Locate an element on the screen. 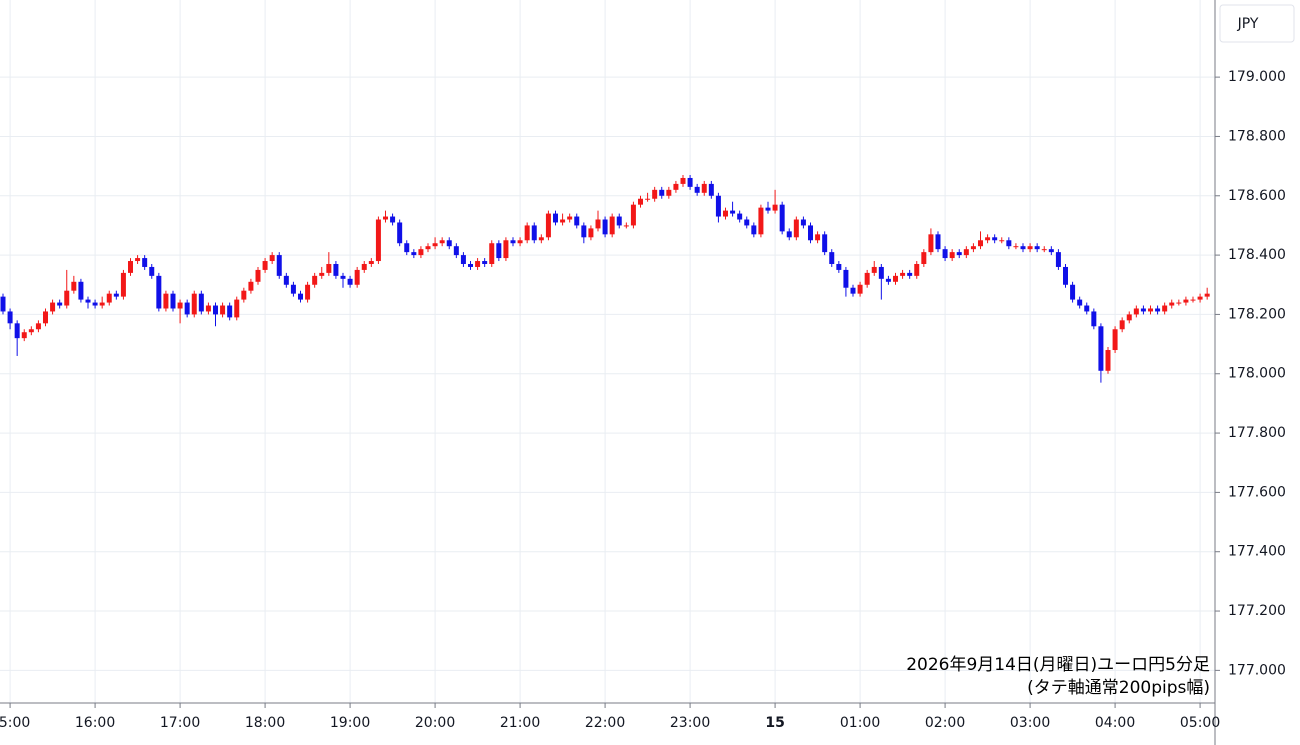 The image size is (1300, 745). x-tick-label: 15:00 is located at coordinates (15, 723).